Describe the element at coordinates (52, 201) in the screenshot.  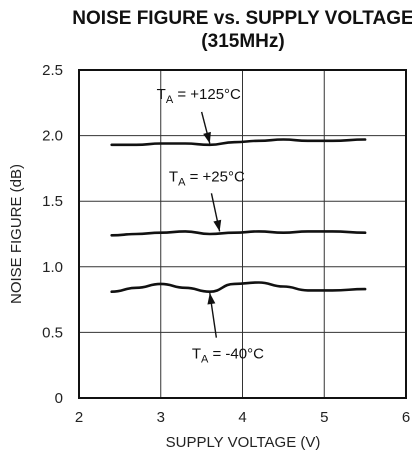
I see `y-tick-label: 1.5` at that location.